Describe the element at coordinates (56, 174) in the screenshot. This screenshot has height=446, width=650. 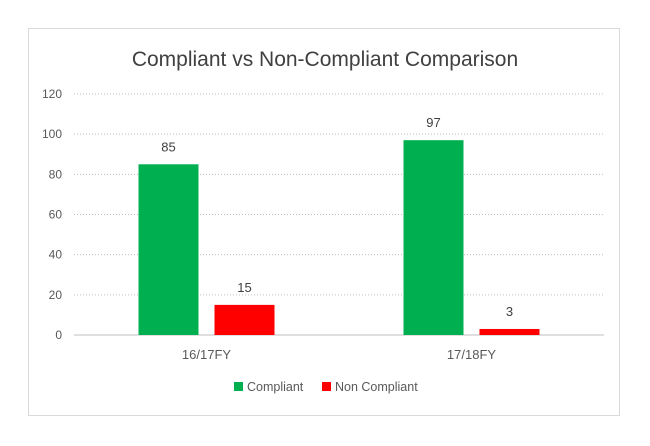
I see `y-tick-label: 80` at that location.